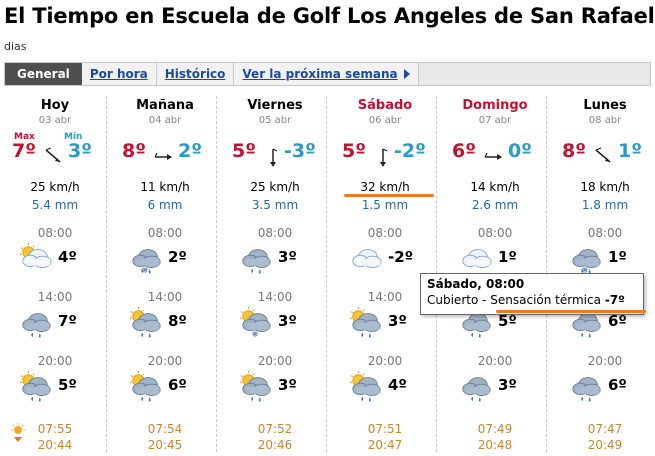  Describe the element at coordinates (275, 105) in the screenshot. I see `day-name: Viernes` at that location.